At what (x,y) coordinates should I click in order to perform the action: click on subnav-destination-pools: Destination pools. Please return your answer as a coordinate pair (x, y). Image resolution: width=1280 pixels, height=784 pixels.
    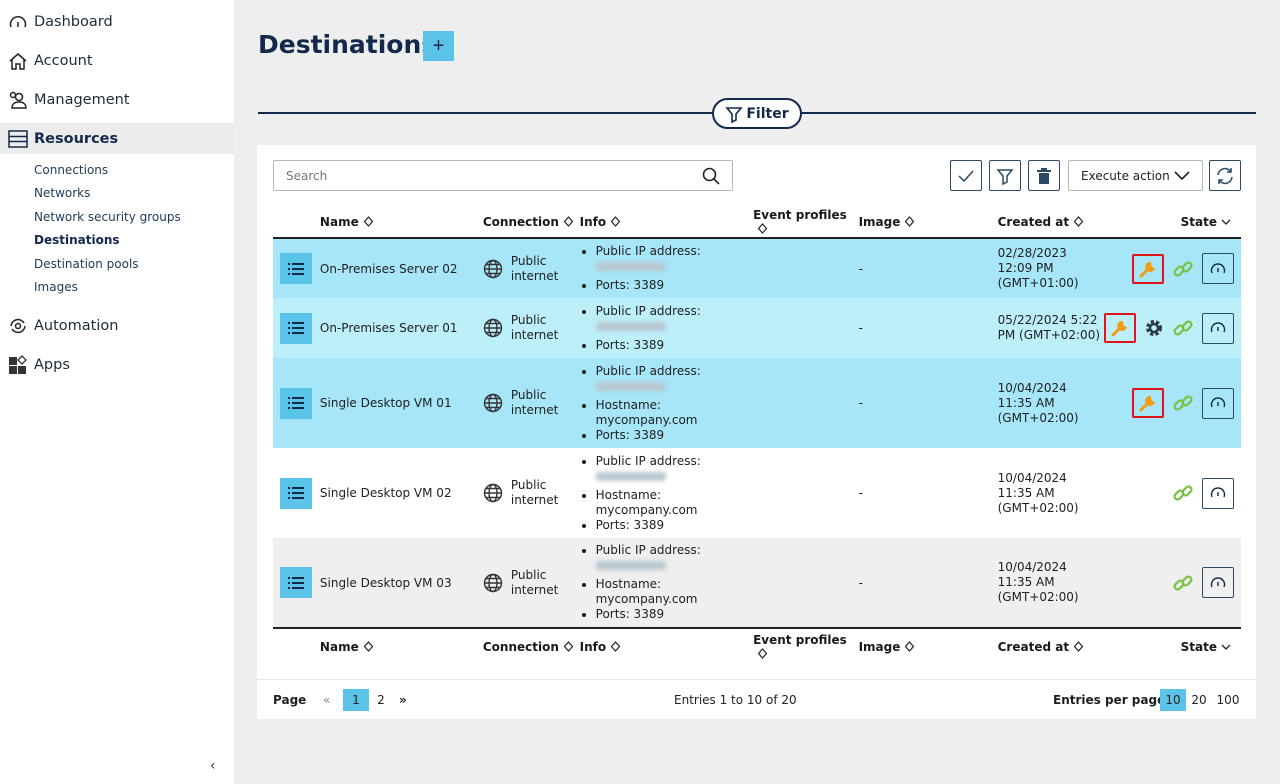
    Looking at the image, I should click on (86, 264).